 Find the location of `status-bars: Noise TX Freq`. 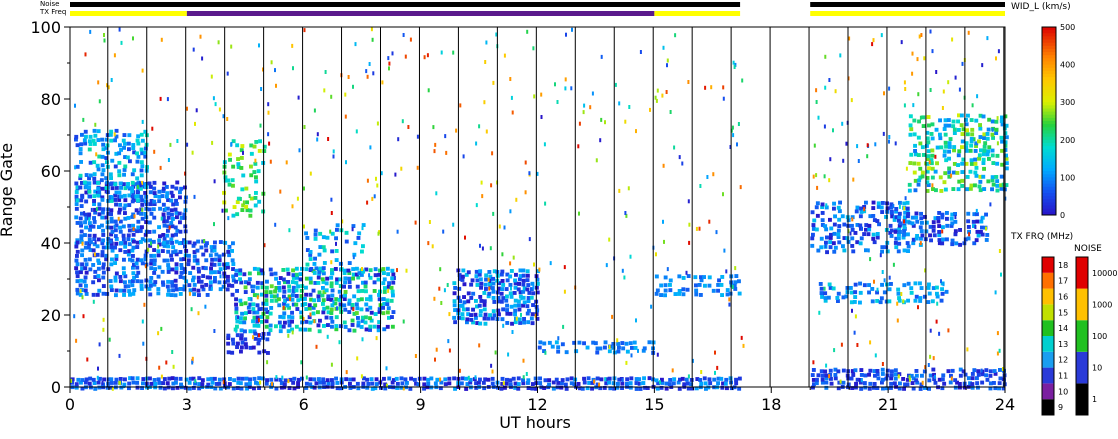

status-bars: Noise TX Freq is located at coordinates (522, 8).